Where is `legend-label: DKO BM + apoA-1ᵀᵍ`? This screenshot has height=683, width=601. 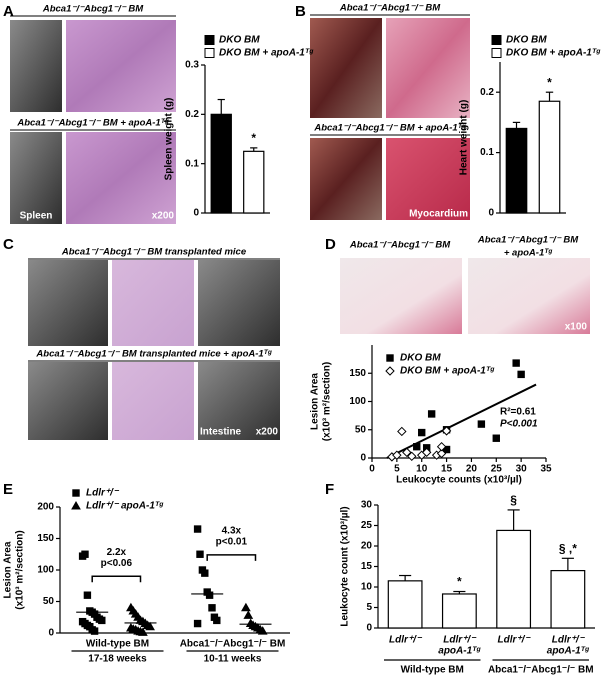
legend-label: DKO BM + apoA-1ᵀᵍ is located at coordinates (266, 53).